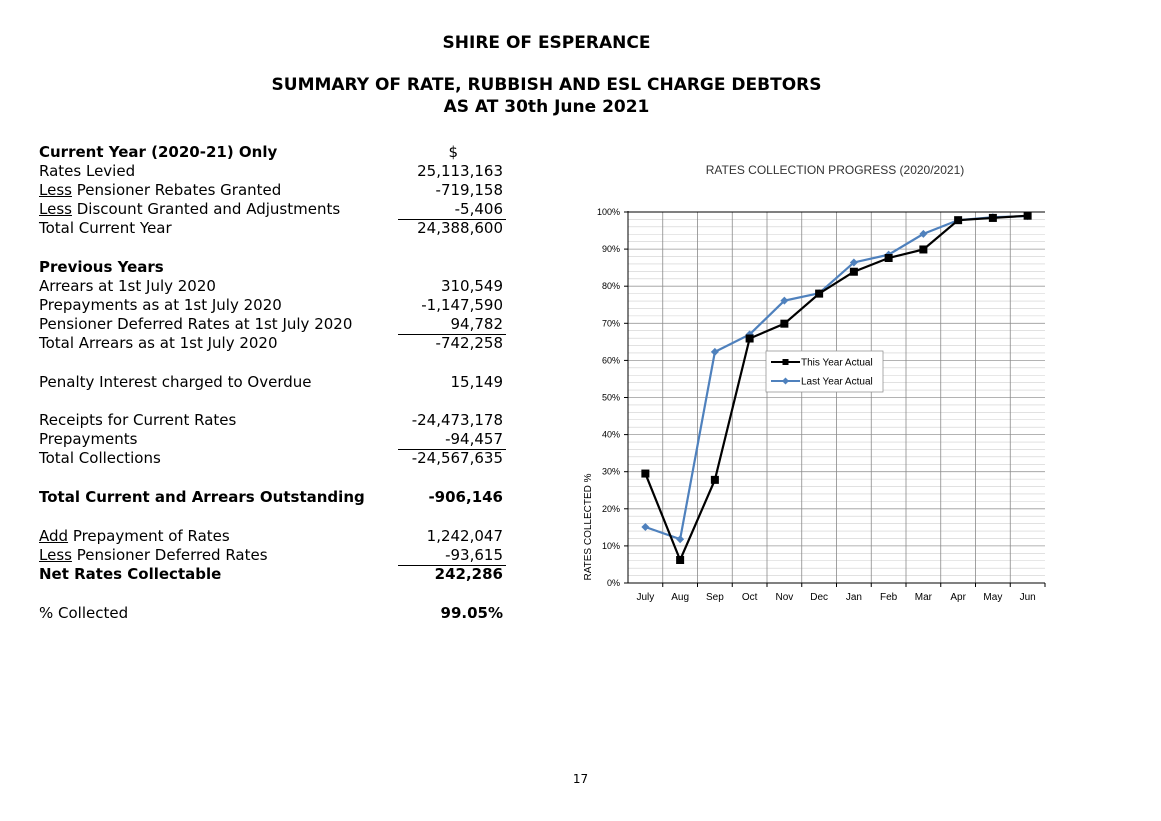  What do you see at coordinates (84, 613) in the screenshot?
I see `percent-collected-label: % Collected` at bounding box center [84, 613].